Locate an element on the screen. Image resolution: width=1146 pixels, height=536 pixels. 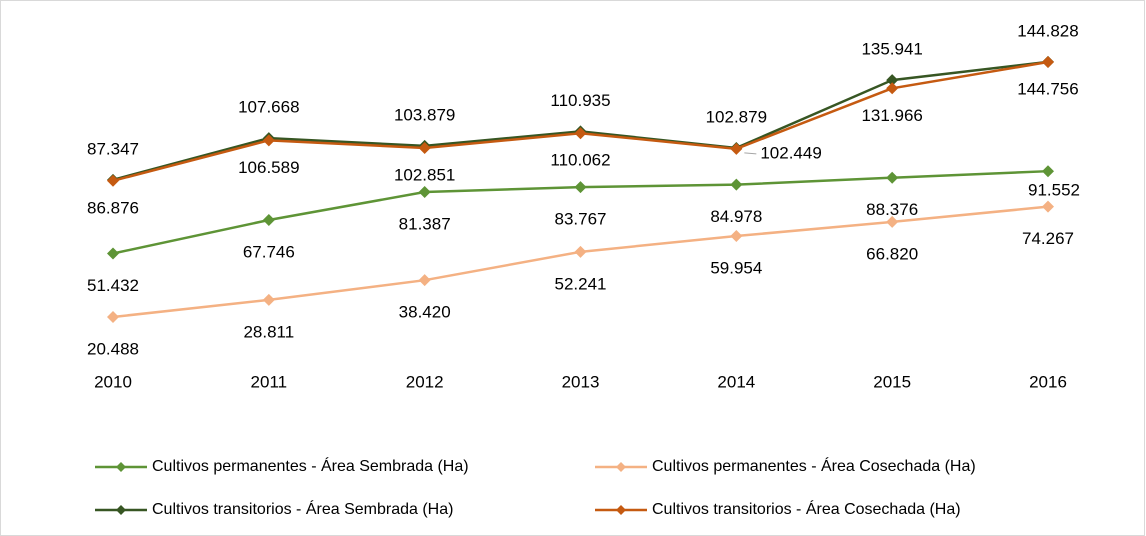
data-label: 102.879 is located at coordinates (736, 116).